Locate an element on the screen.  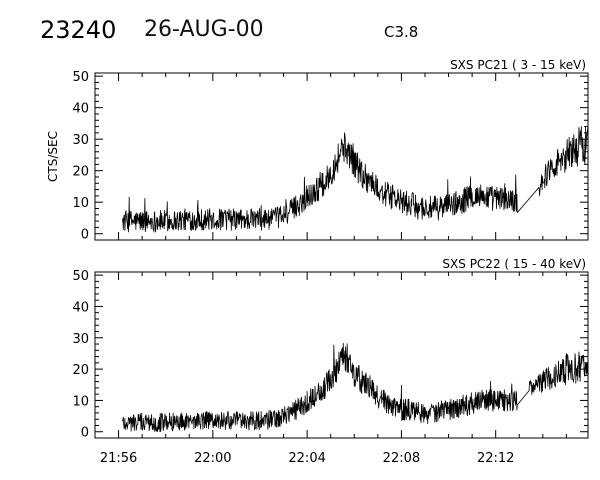
x-tick-label: 21:56 is located at coordinates (118, 458).